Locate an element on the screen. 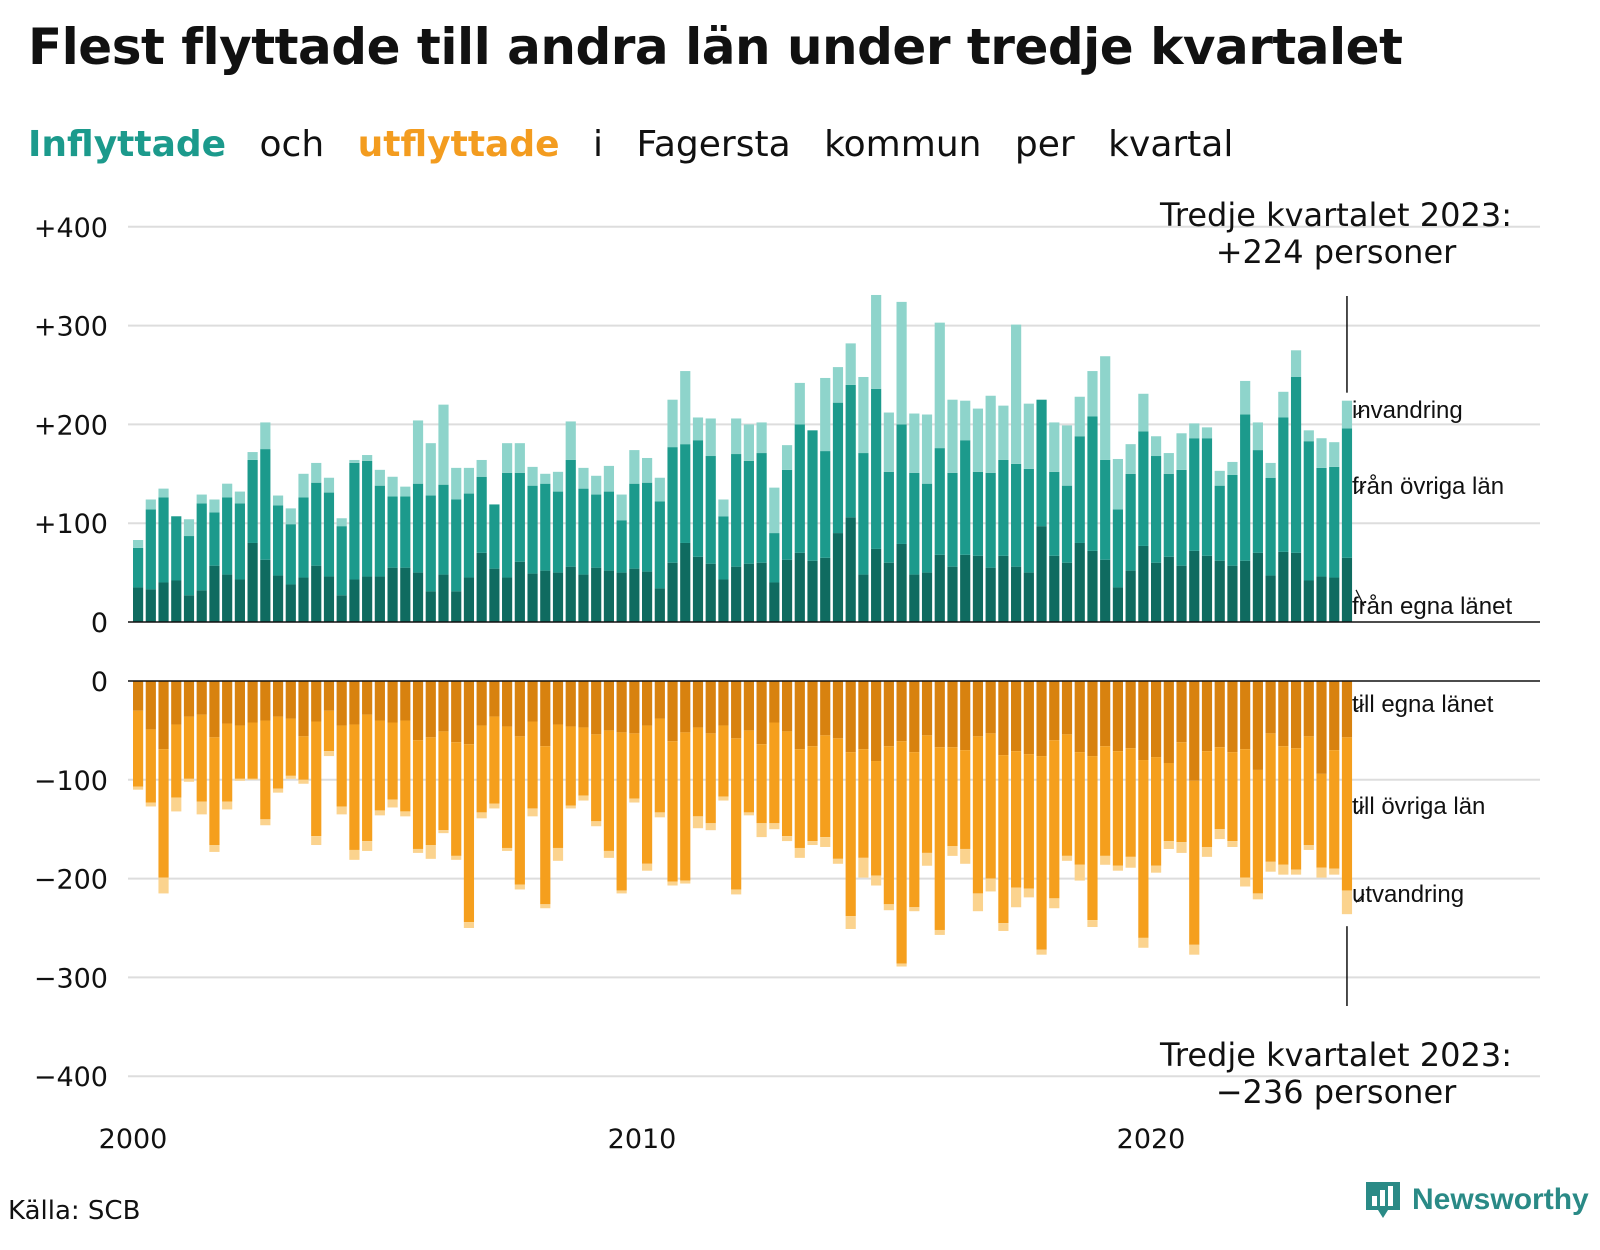 The height and width of the screenshot is (1250, 1600). series-label-out: till egna länet is located at coordinates (1423, 704).